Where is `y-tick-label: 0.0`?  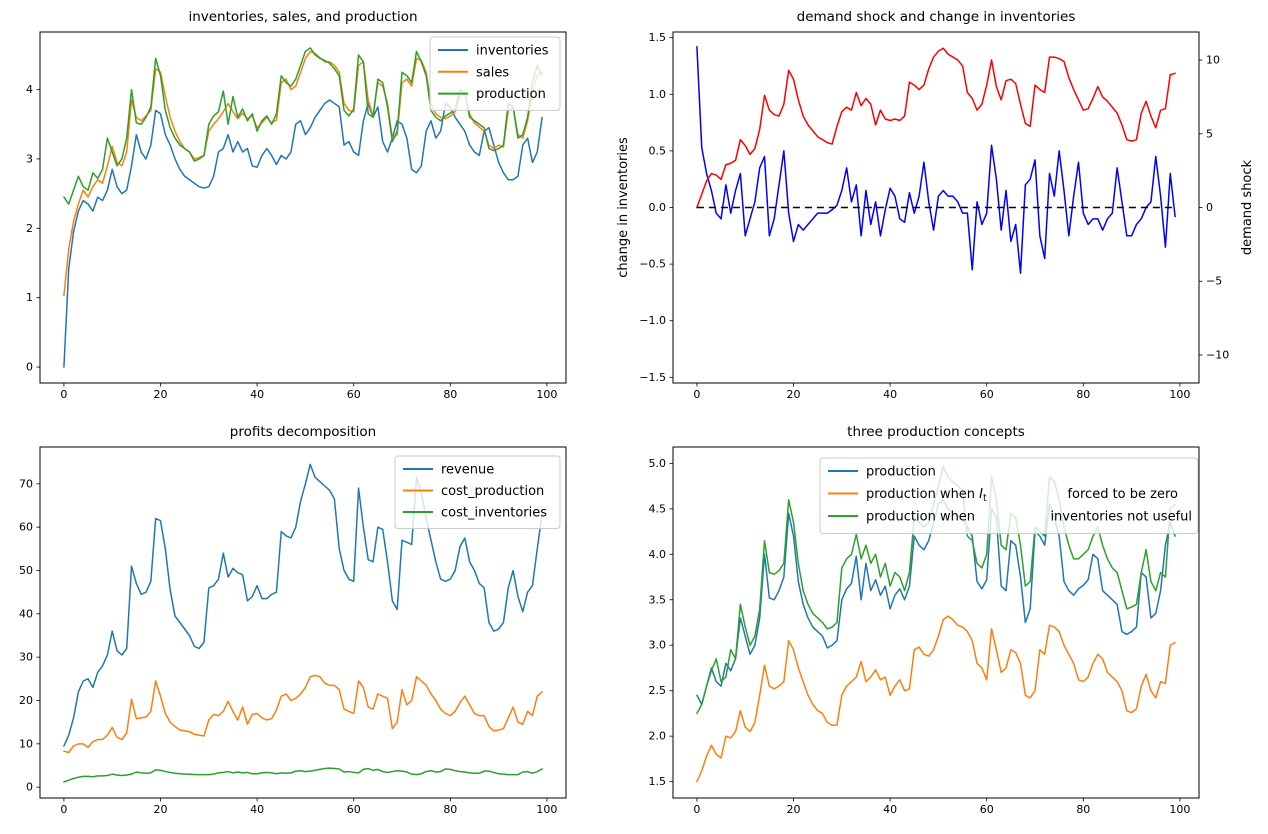
y-tick-label: 0.0 is located at coordinates (658, 207).